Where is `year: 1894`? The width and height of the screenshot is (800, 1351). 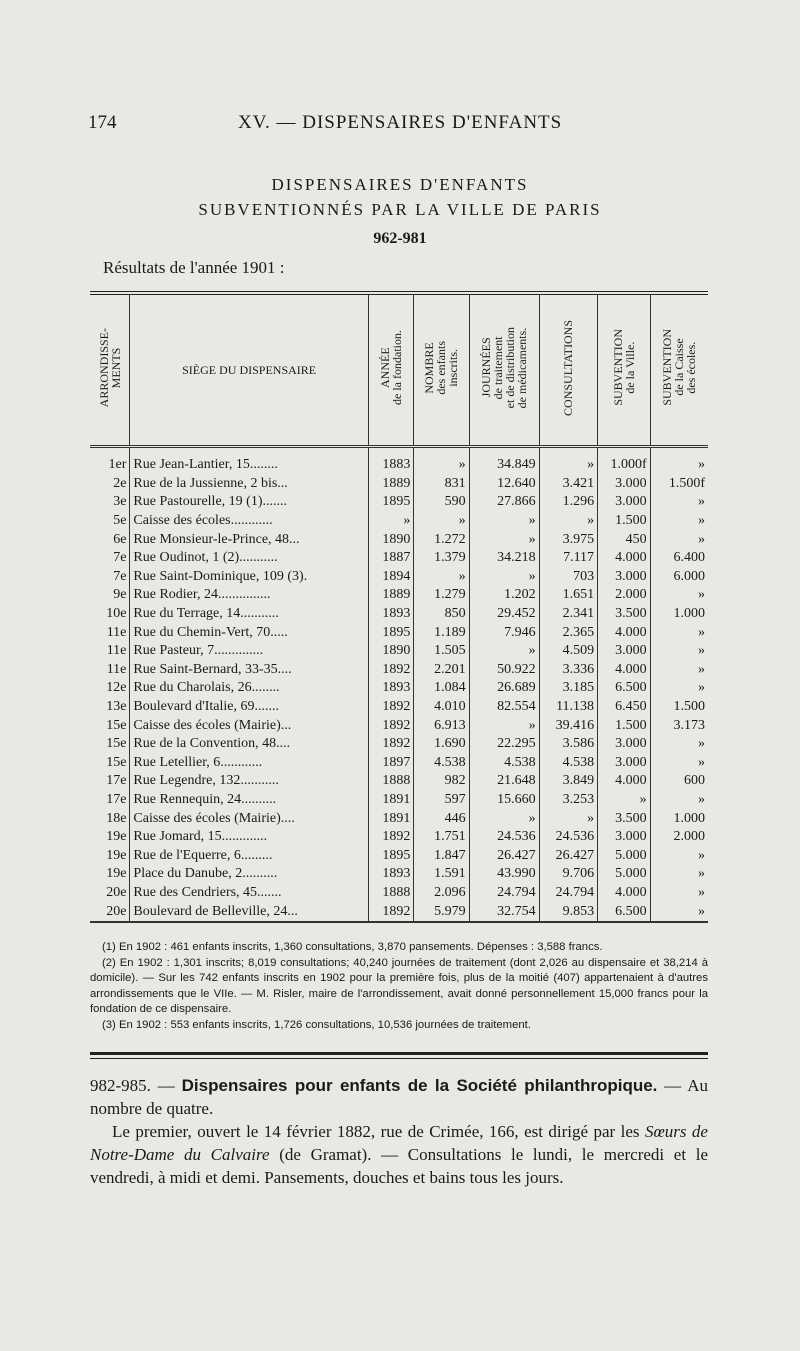
year: 1894 is located at coordinates (390, 577).